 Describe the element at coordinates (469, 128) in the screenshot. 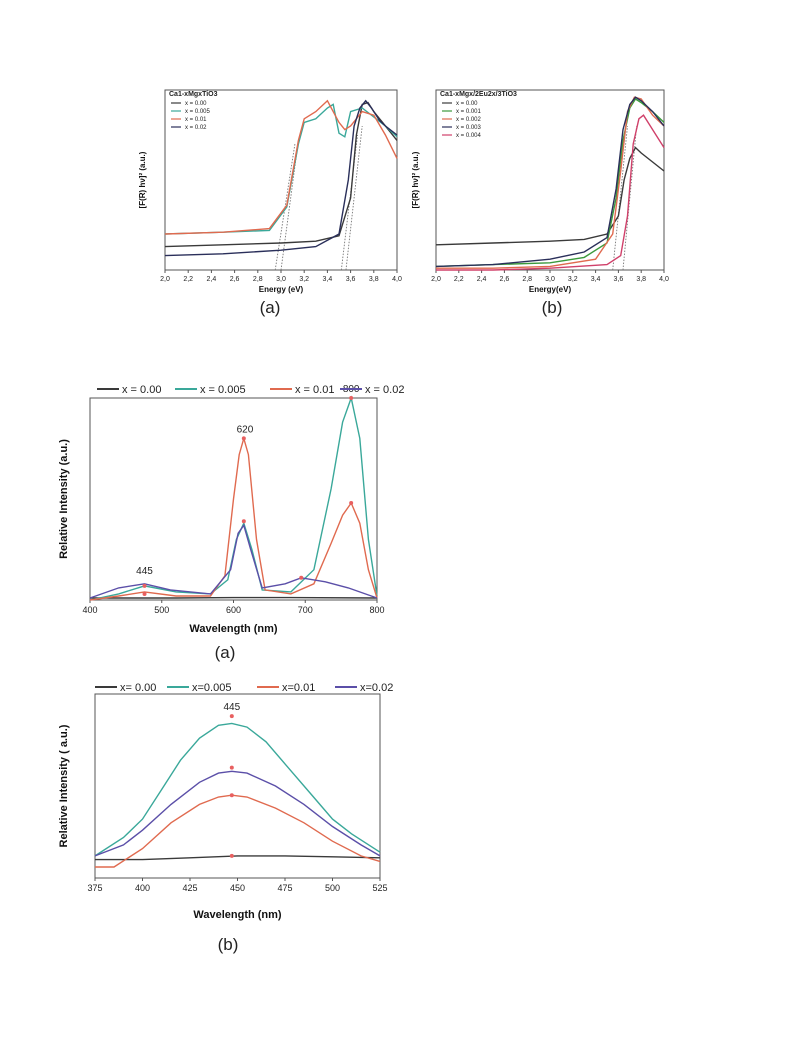

I see `legend-label: x = 0.003` at that location.